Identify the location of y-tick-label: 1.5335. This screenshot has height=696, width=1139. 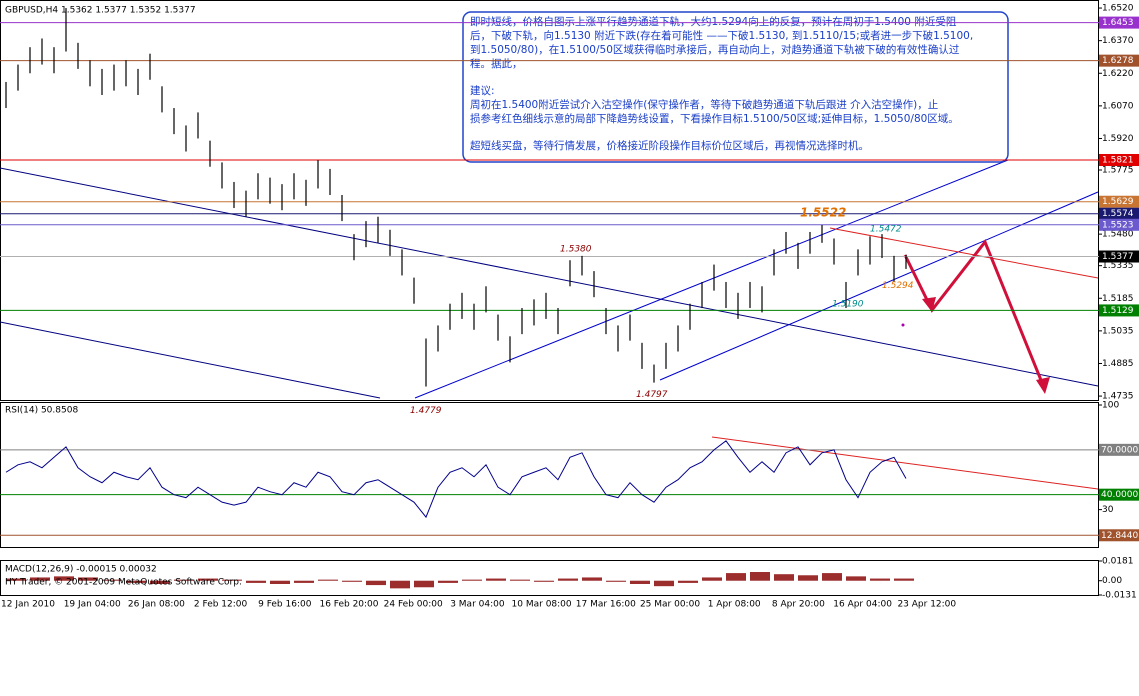
(1118, 266).